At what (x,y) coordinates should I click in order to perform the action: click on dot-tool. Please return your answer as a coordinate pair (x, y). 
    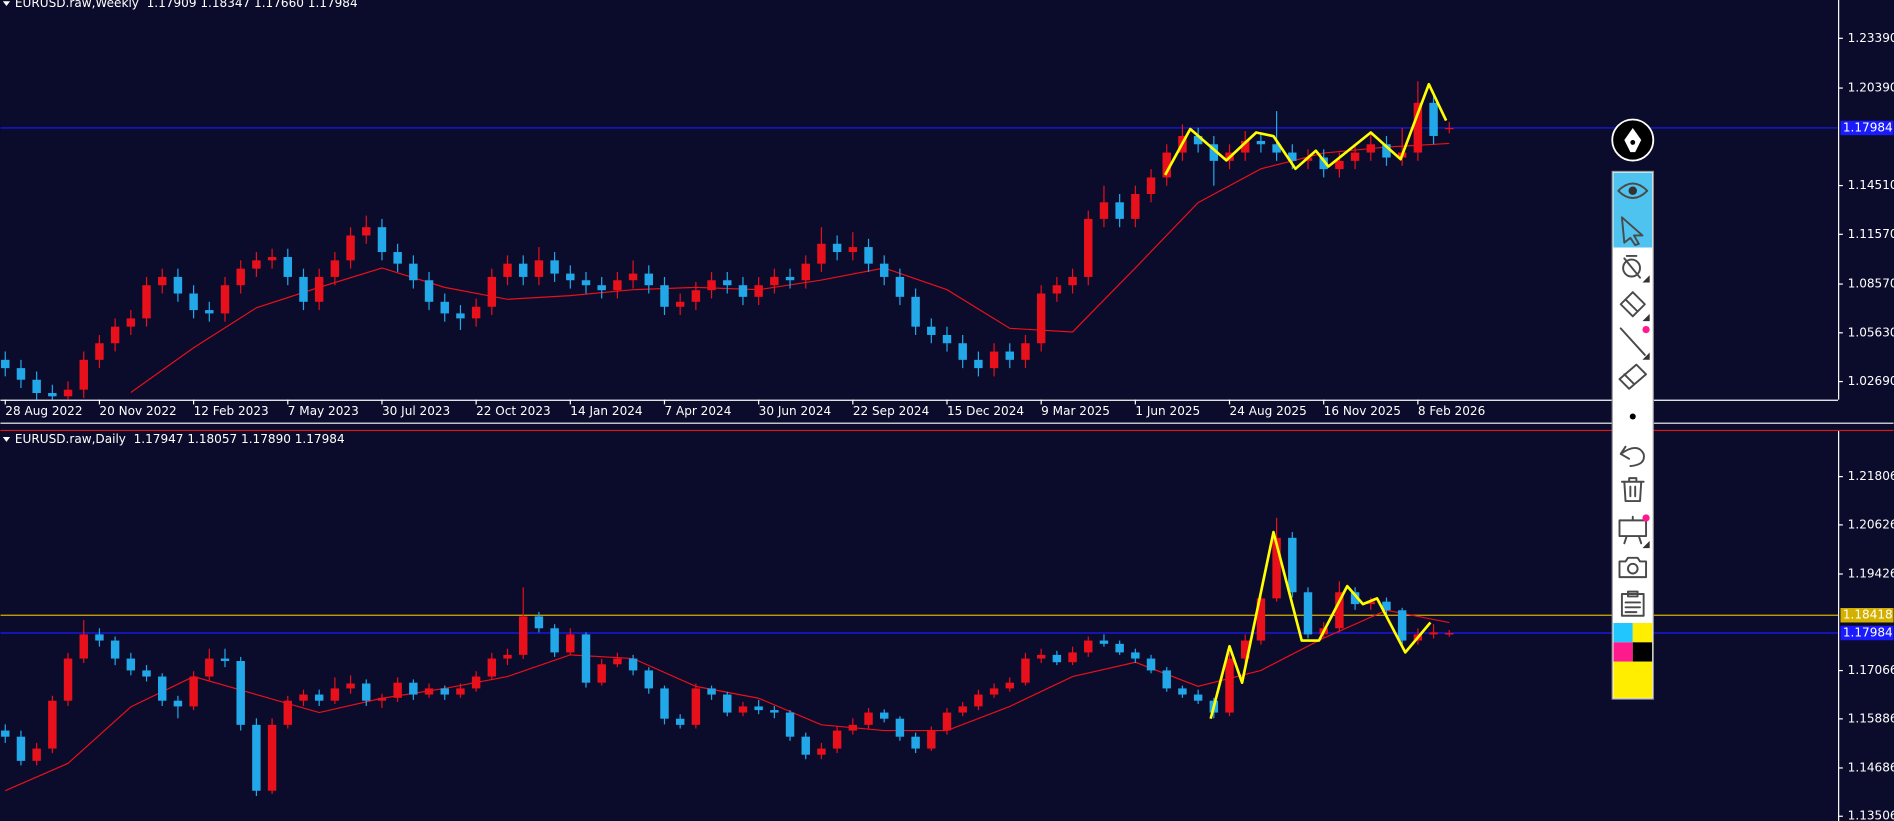
    Looking at the image, I should click on (1632, 416).